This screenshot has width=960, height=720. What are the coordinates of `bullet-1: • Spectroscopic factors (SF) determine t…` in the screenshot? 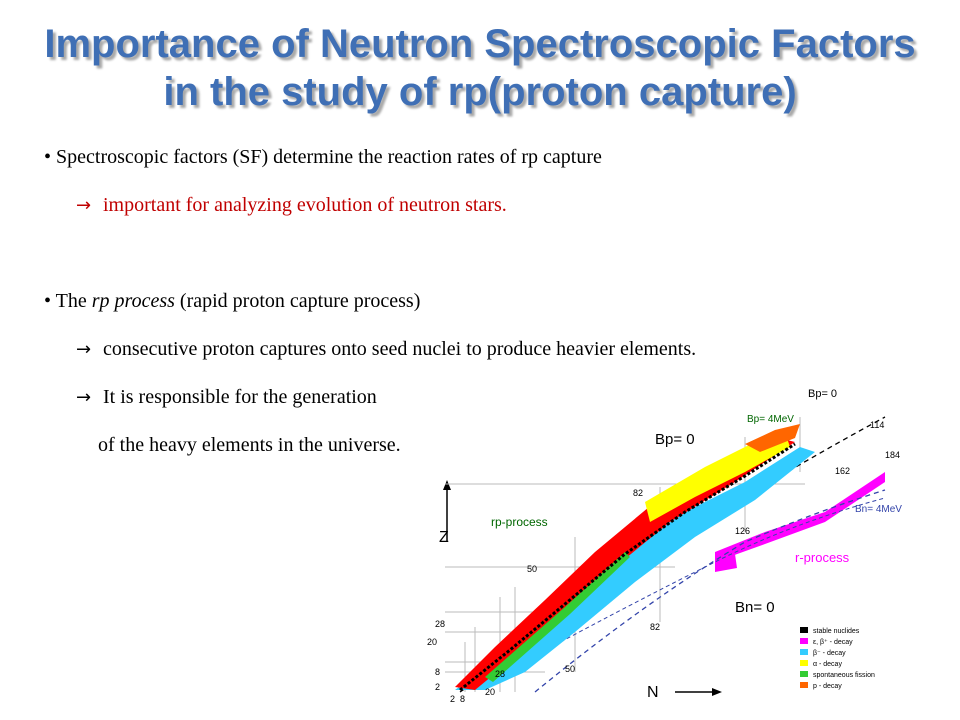 It's located at (323, 157).